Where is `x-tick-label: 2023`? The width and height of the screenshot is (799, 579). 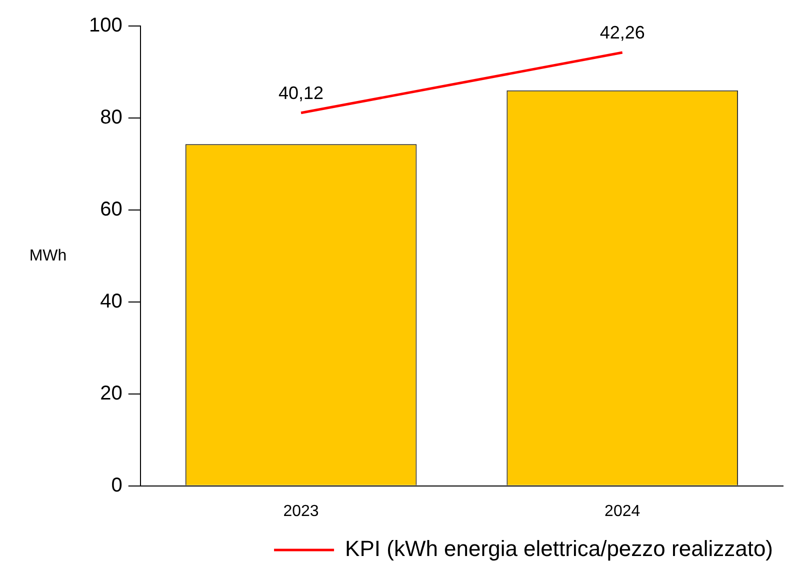 x-tick-label: 2023 is located at coordinates (301, 511).